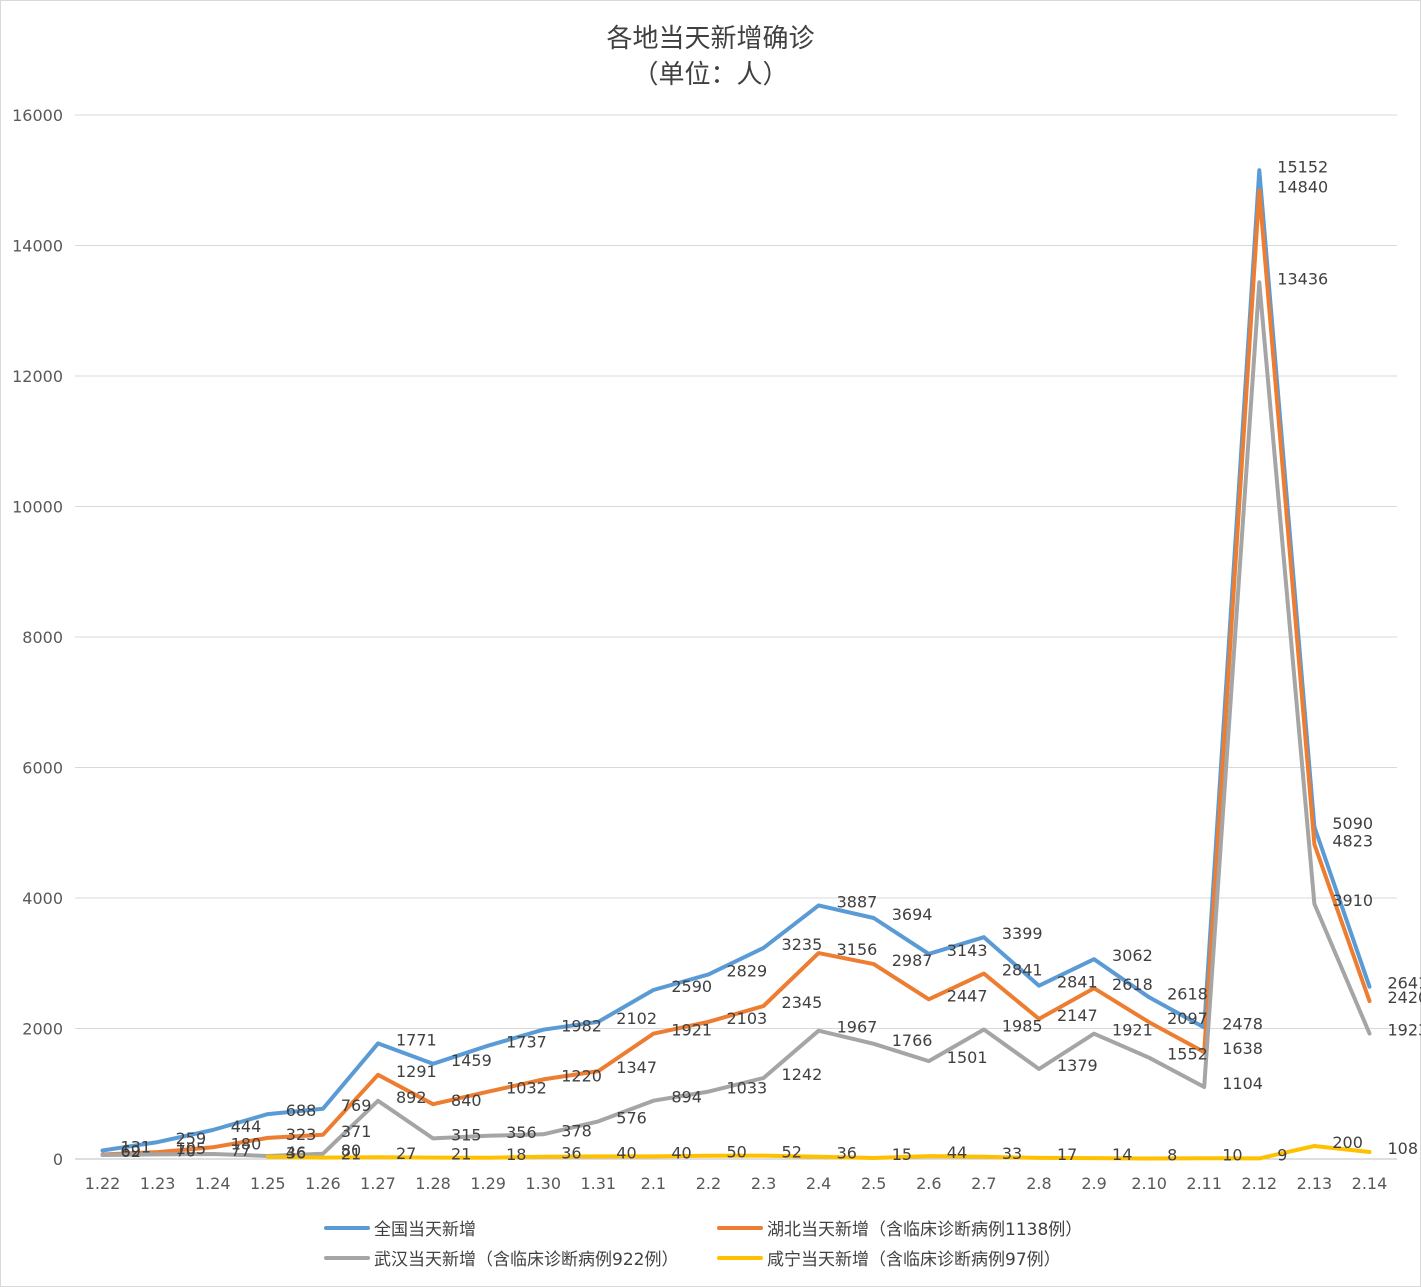 The height and width of the screenshot is (1287, 1421). What do you see at coordinates (691, 986) in the screenshot?
I see `data-label: 2590` at bounding box center [691, 986].